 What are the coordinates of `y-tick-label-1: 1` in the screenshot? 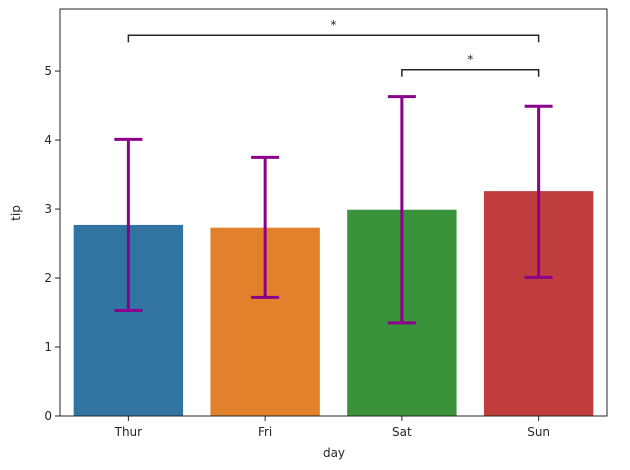 It's located at (48, 347).